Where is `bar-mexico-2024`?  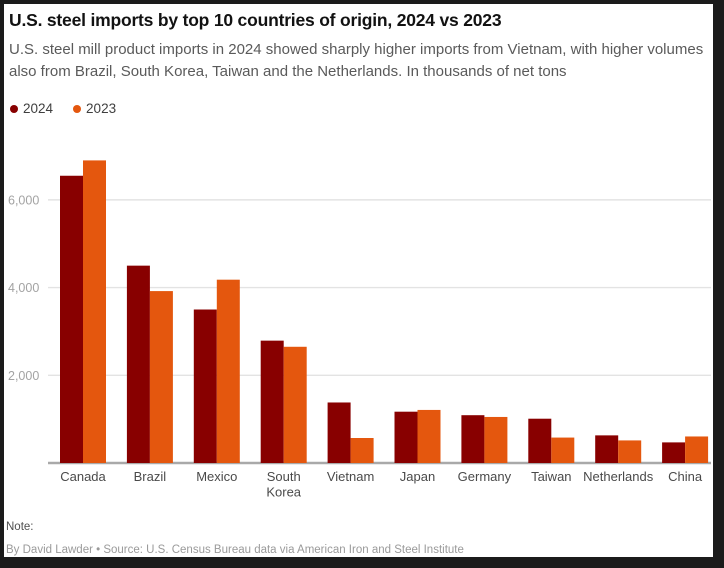 bar-mexico-2024 is located at coordinates (205, 386).